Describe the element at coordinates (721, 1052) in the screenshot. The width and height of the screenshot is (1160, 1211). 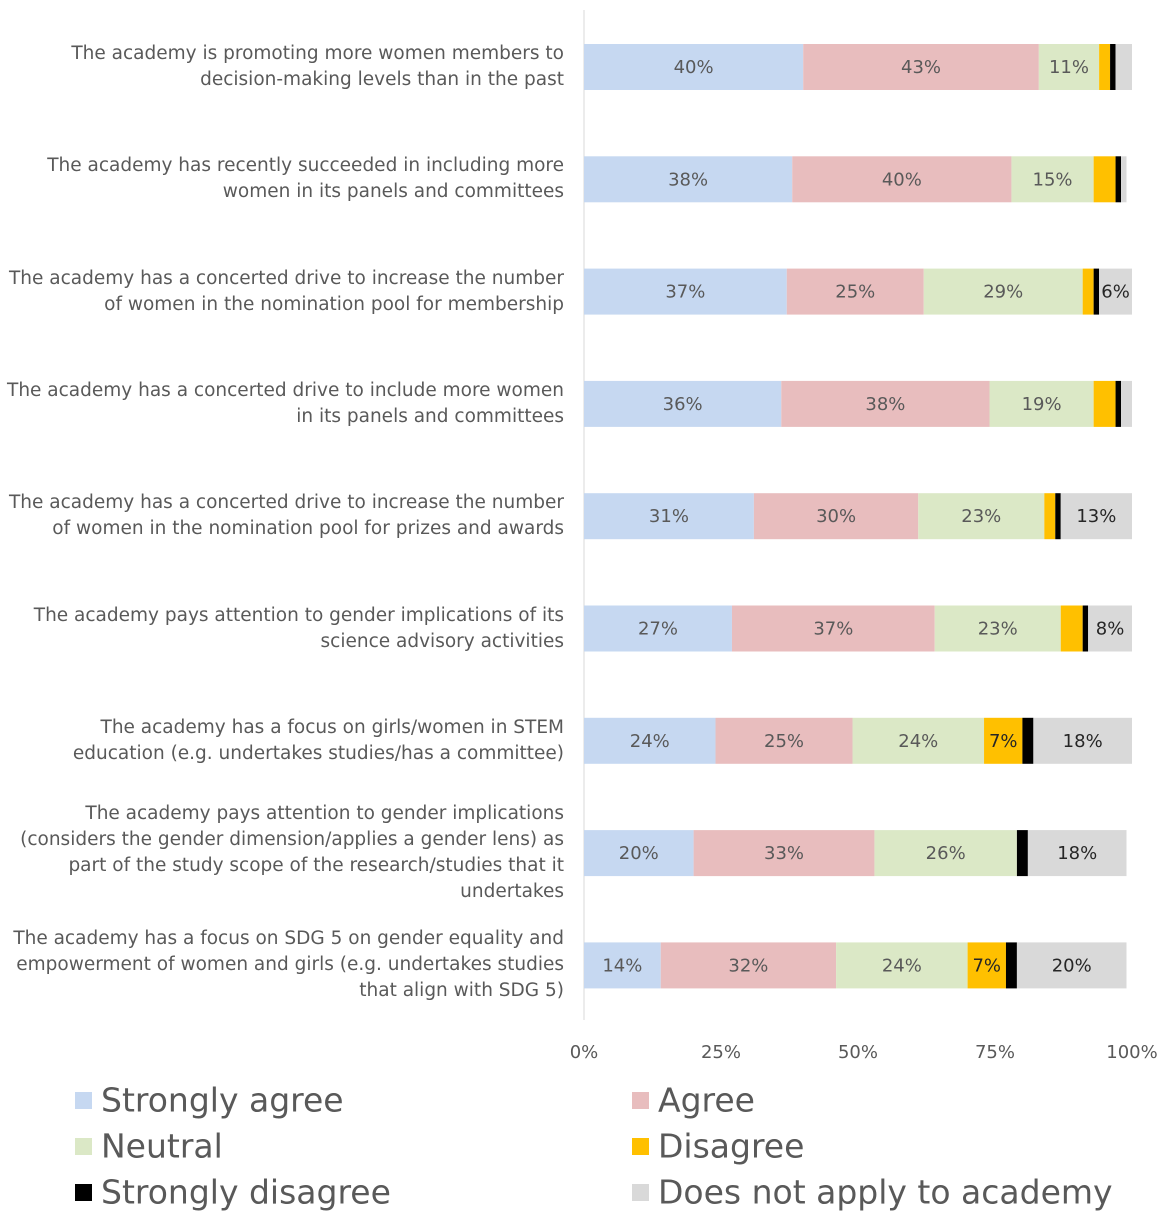
I see `x-tick-label: 25%` at that location.